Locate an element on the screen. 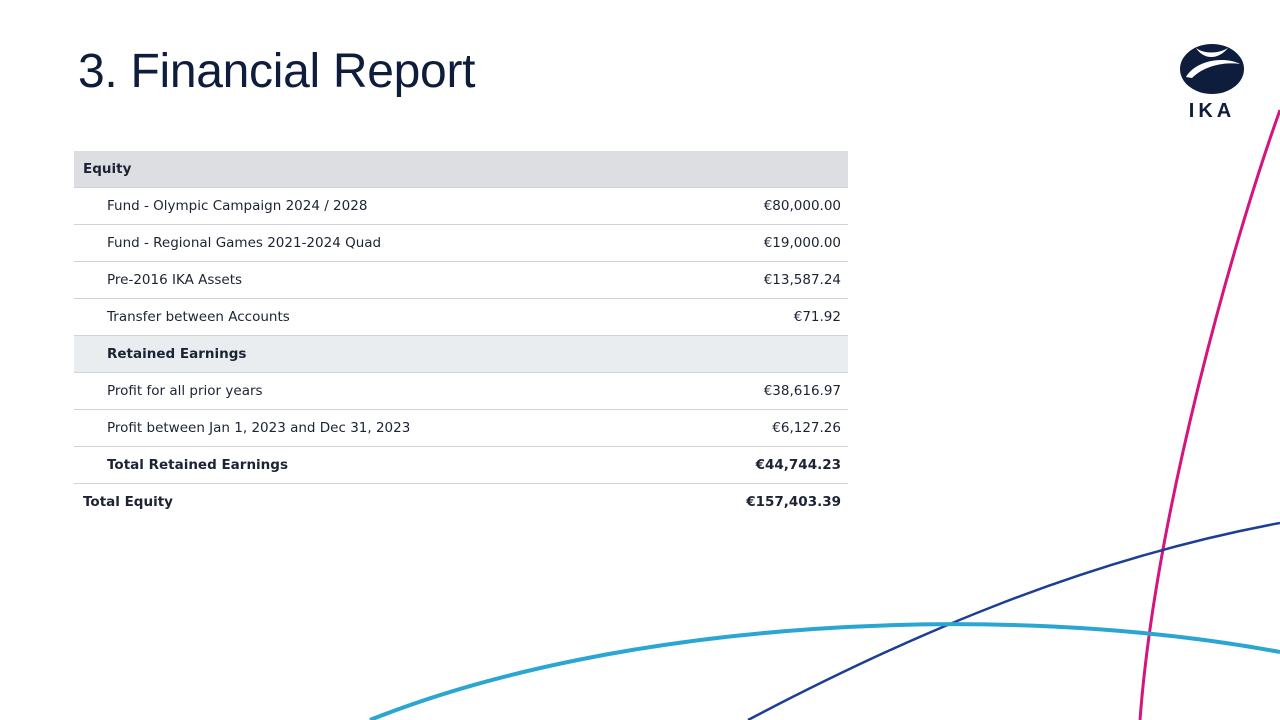 The image size is (1280, 720). row-amount: €71.92 is located at coordinates (758, 317).